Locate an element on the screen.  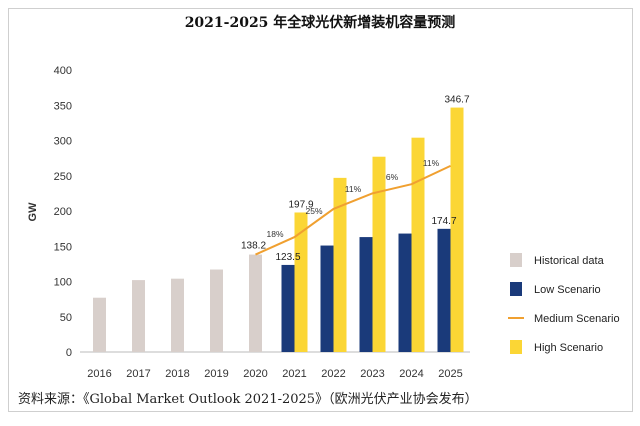
data-label: 346.7 is located at coordinates (456, 100).